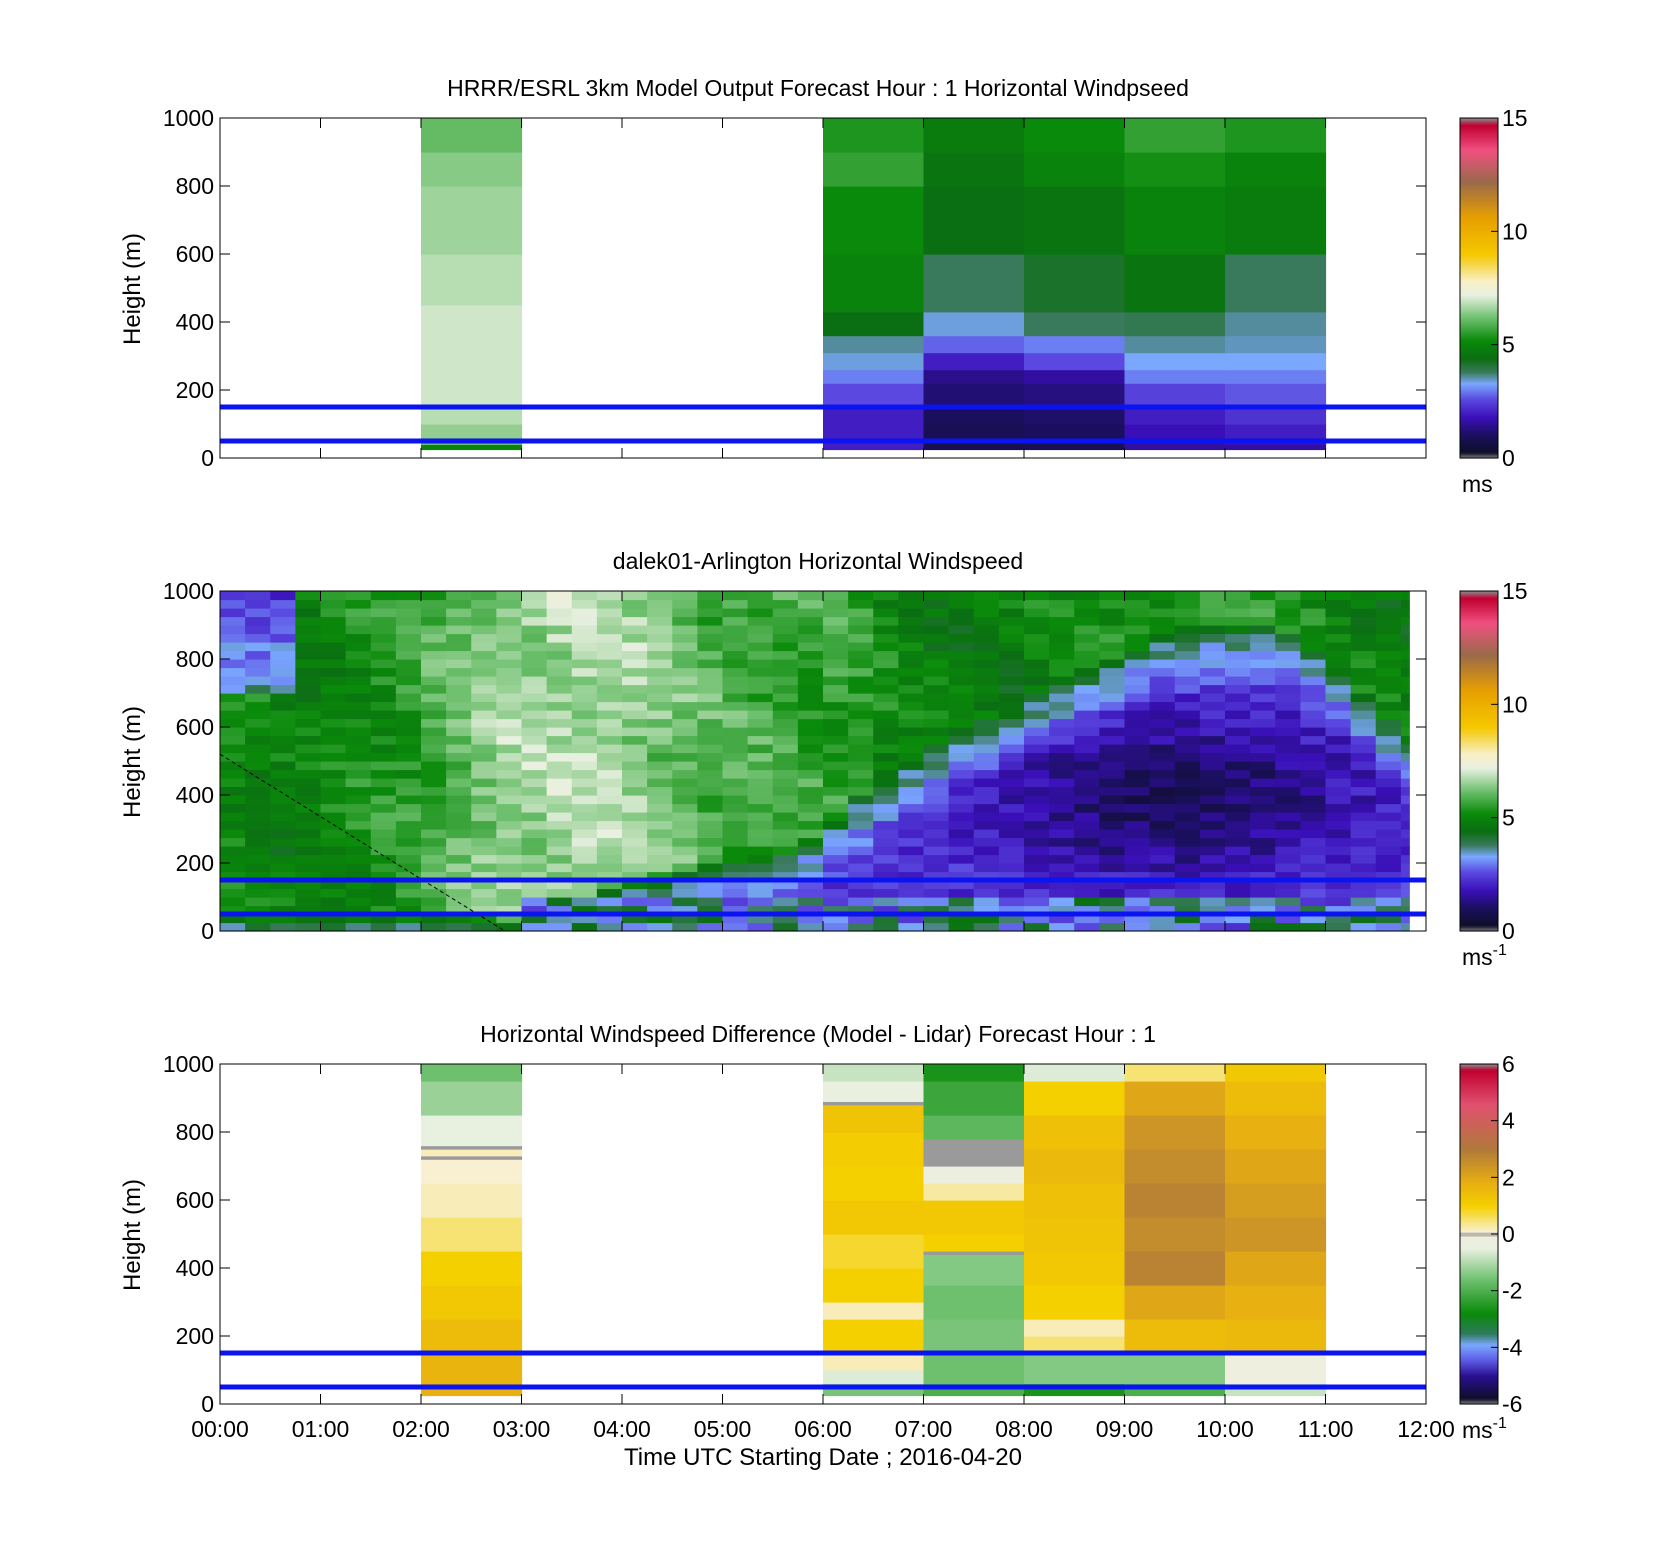 The height and width of the screenshot is (1561, 1680). I want to click on colorbar-tick-label: -2, so click(1512, 1291).